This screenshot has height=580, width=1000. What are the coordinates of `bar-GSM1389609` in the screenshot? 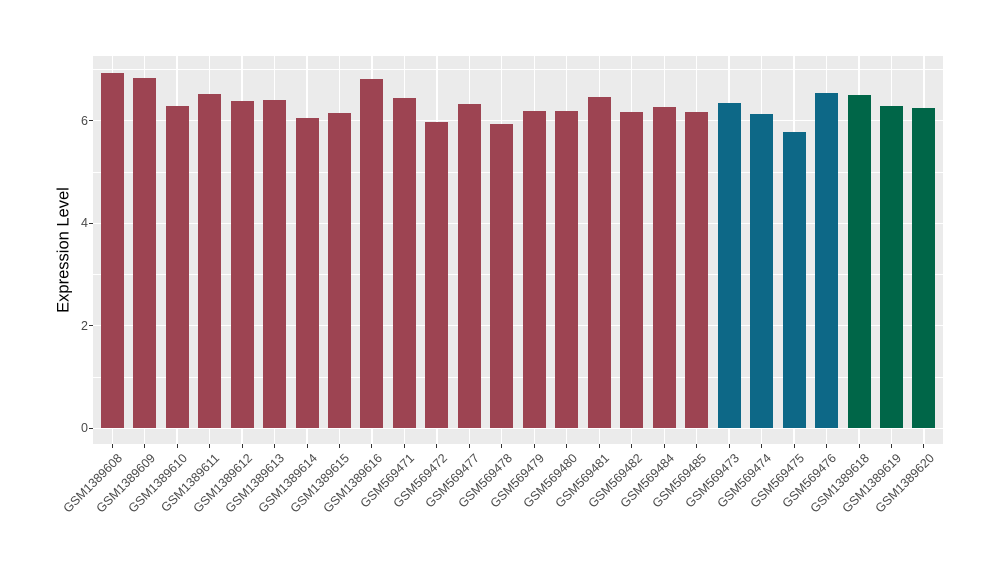 It's located at (145, 253).